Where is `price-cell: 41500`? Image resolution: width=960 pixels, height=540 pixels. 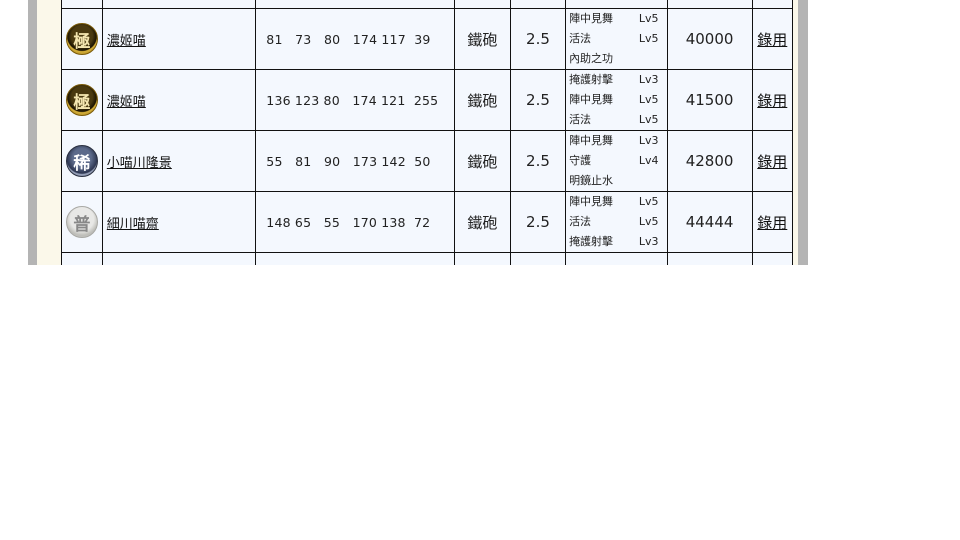
price-cell: 41500 is located at coordinates (709, 100).